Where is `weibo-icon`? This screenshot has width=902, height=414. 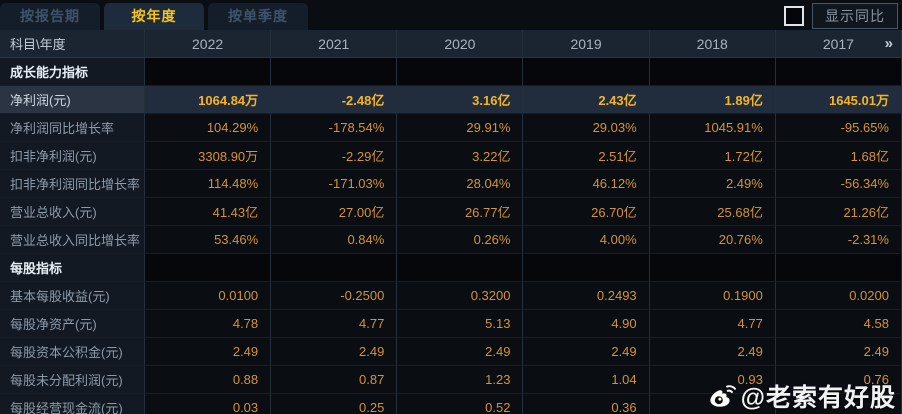
weibo-icon is located at coordinates (722, 396).